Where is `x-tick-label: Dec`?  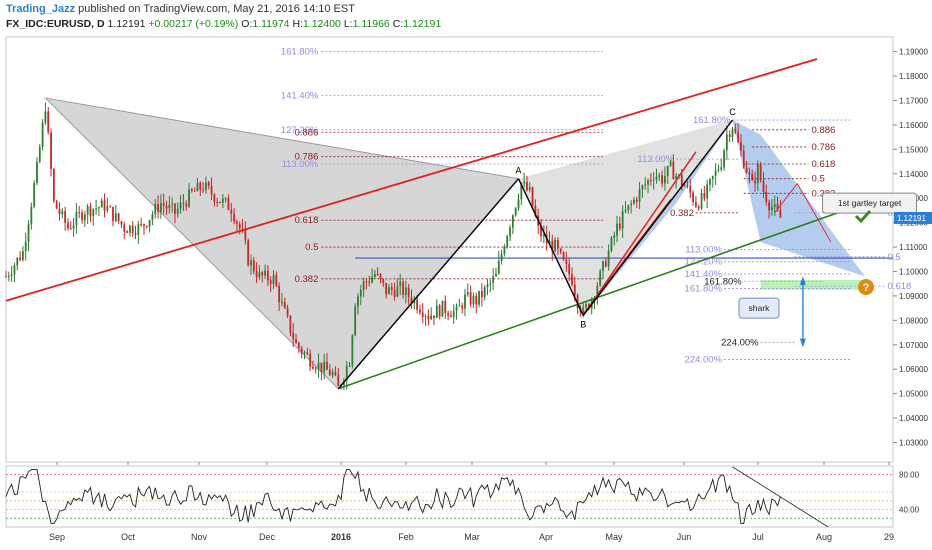 x-tick-label: Dec is located at coordinates (267, 537).